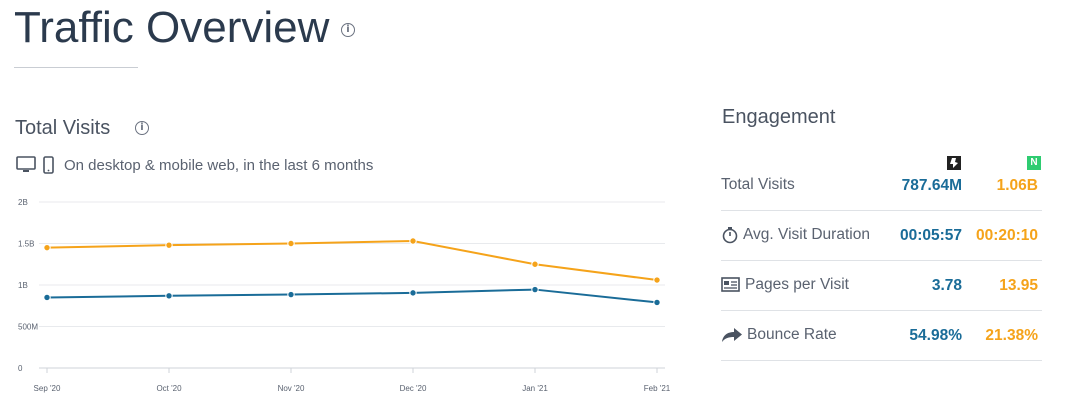  I want to click on site-n-icon: N, so click(1034, 163).